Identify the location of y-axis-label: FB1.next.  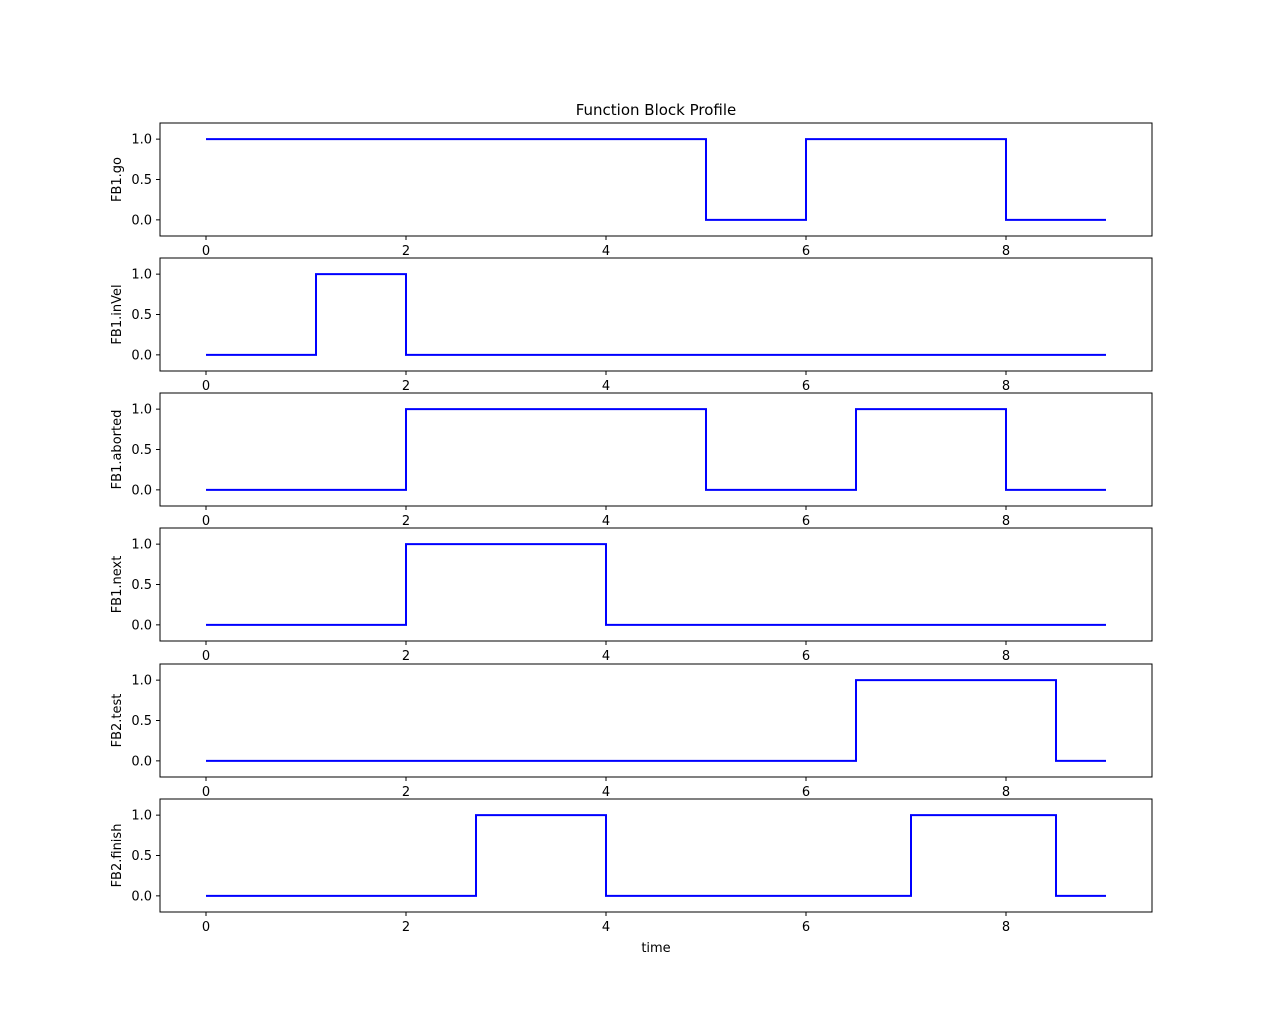
(117, 585).